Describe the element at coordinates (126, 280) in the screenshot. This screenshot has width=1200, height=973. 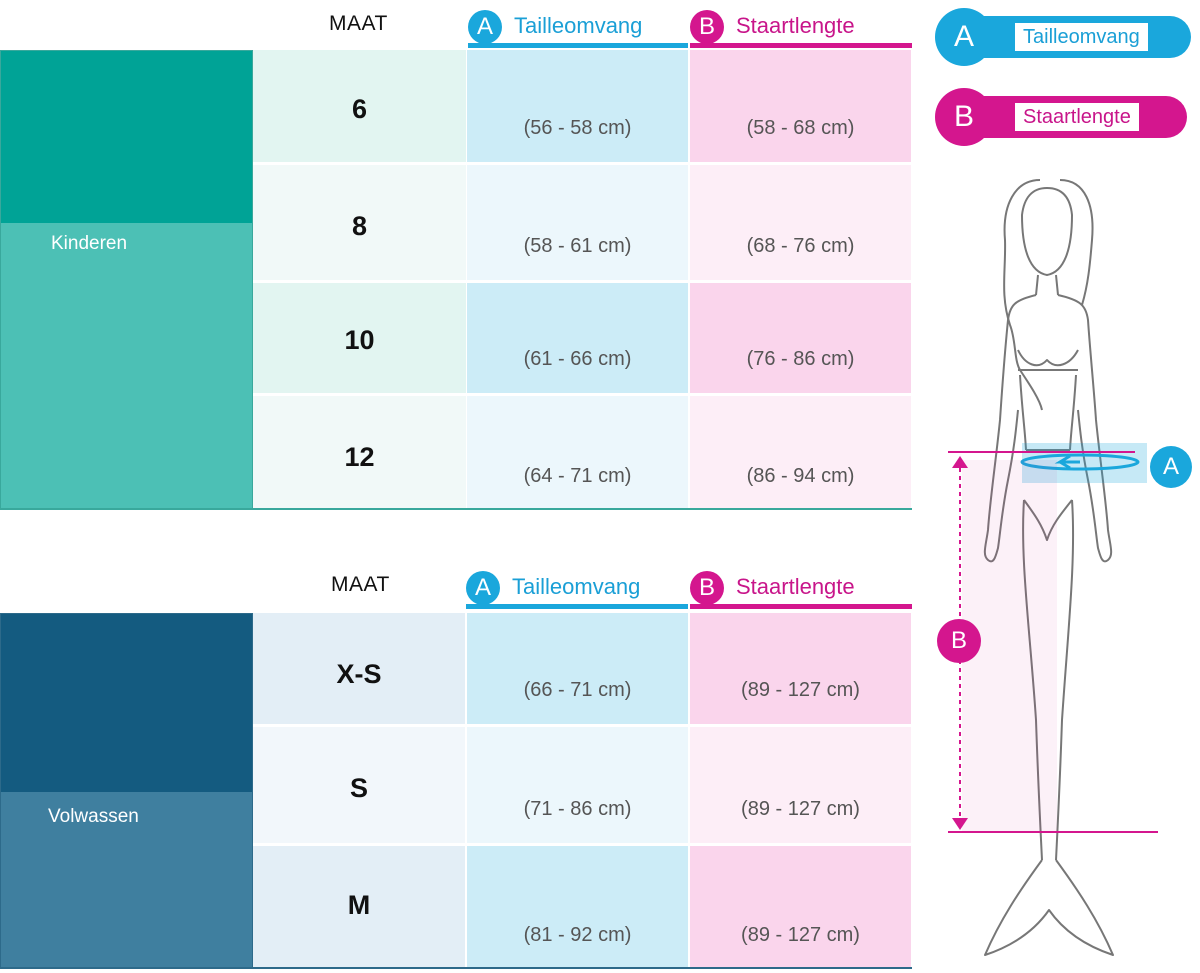
I see `group-kinderen: Kinderen` at that location.